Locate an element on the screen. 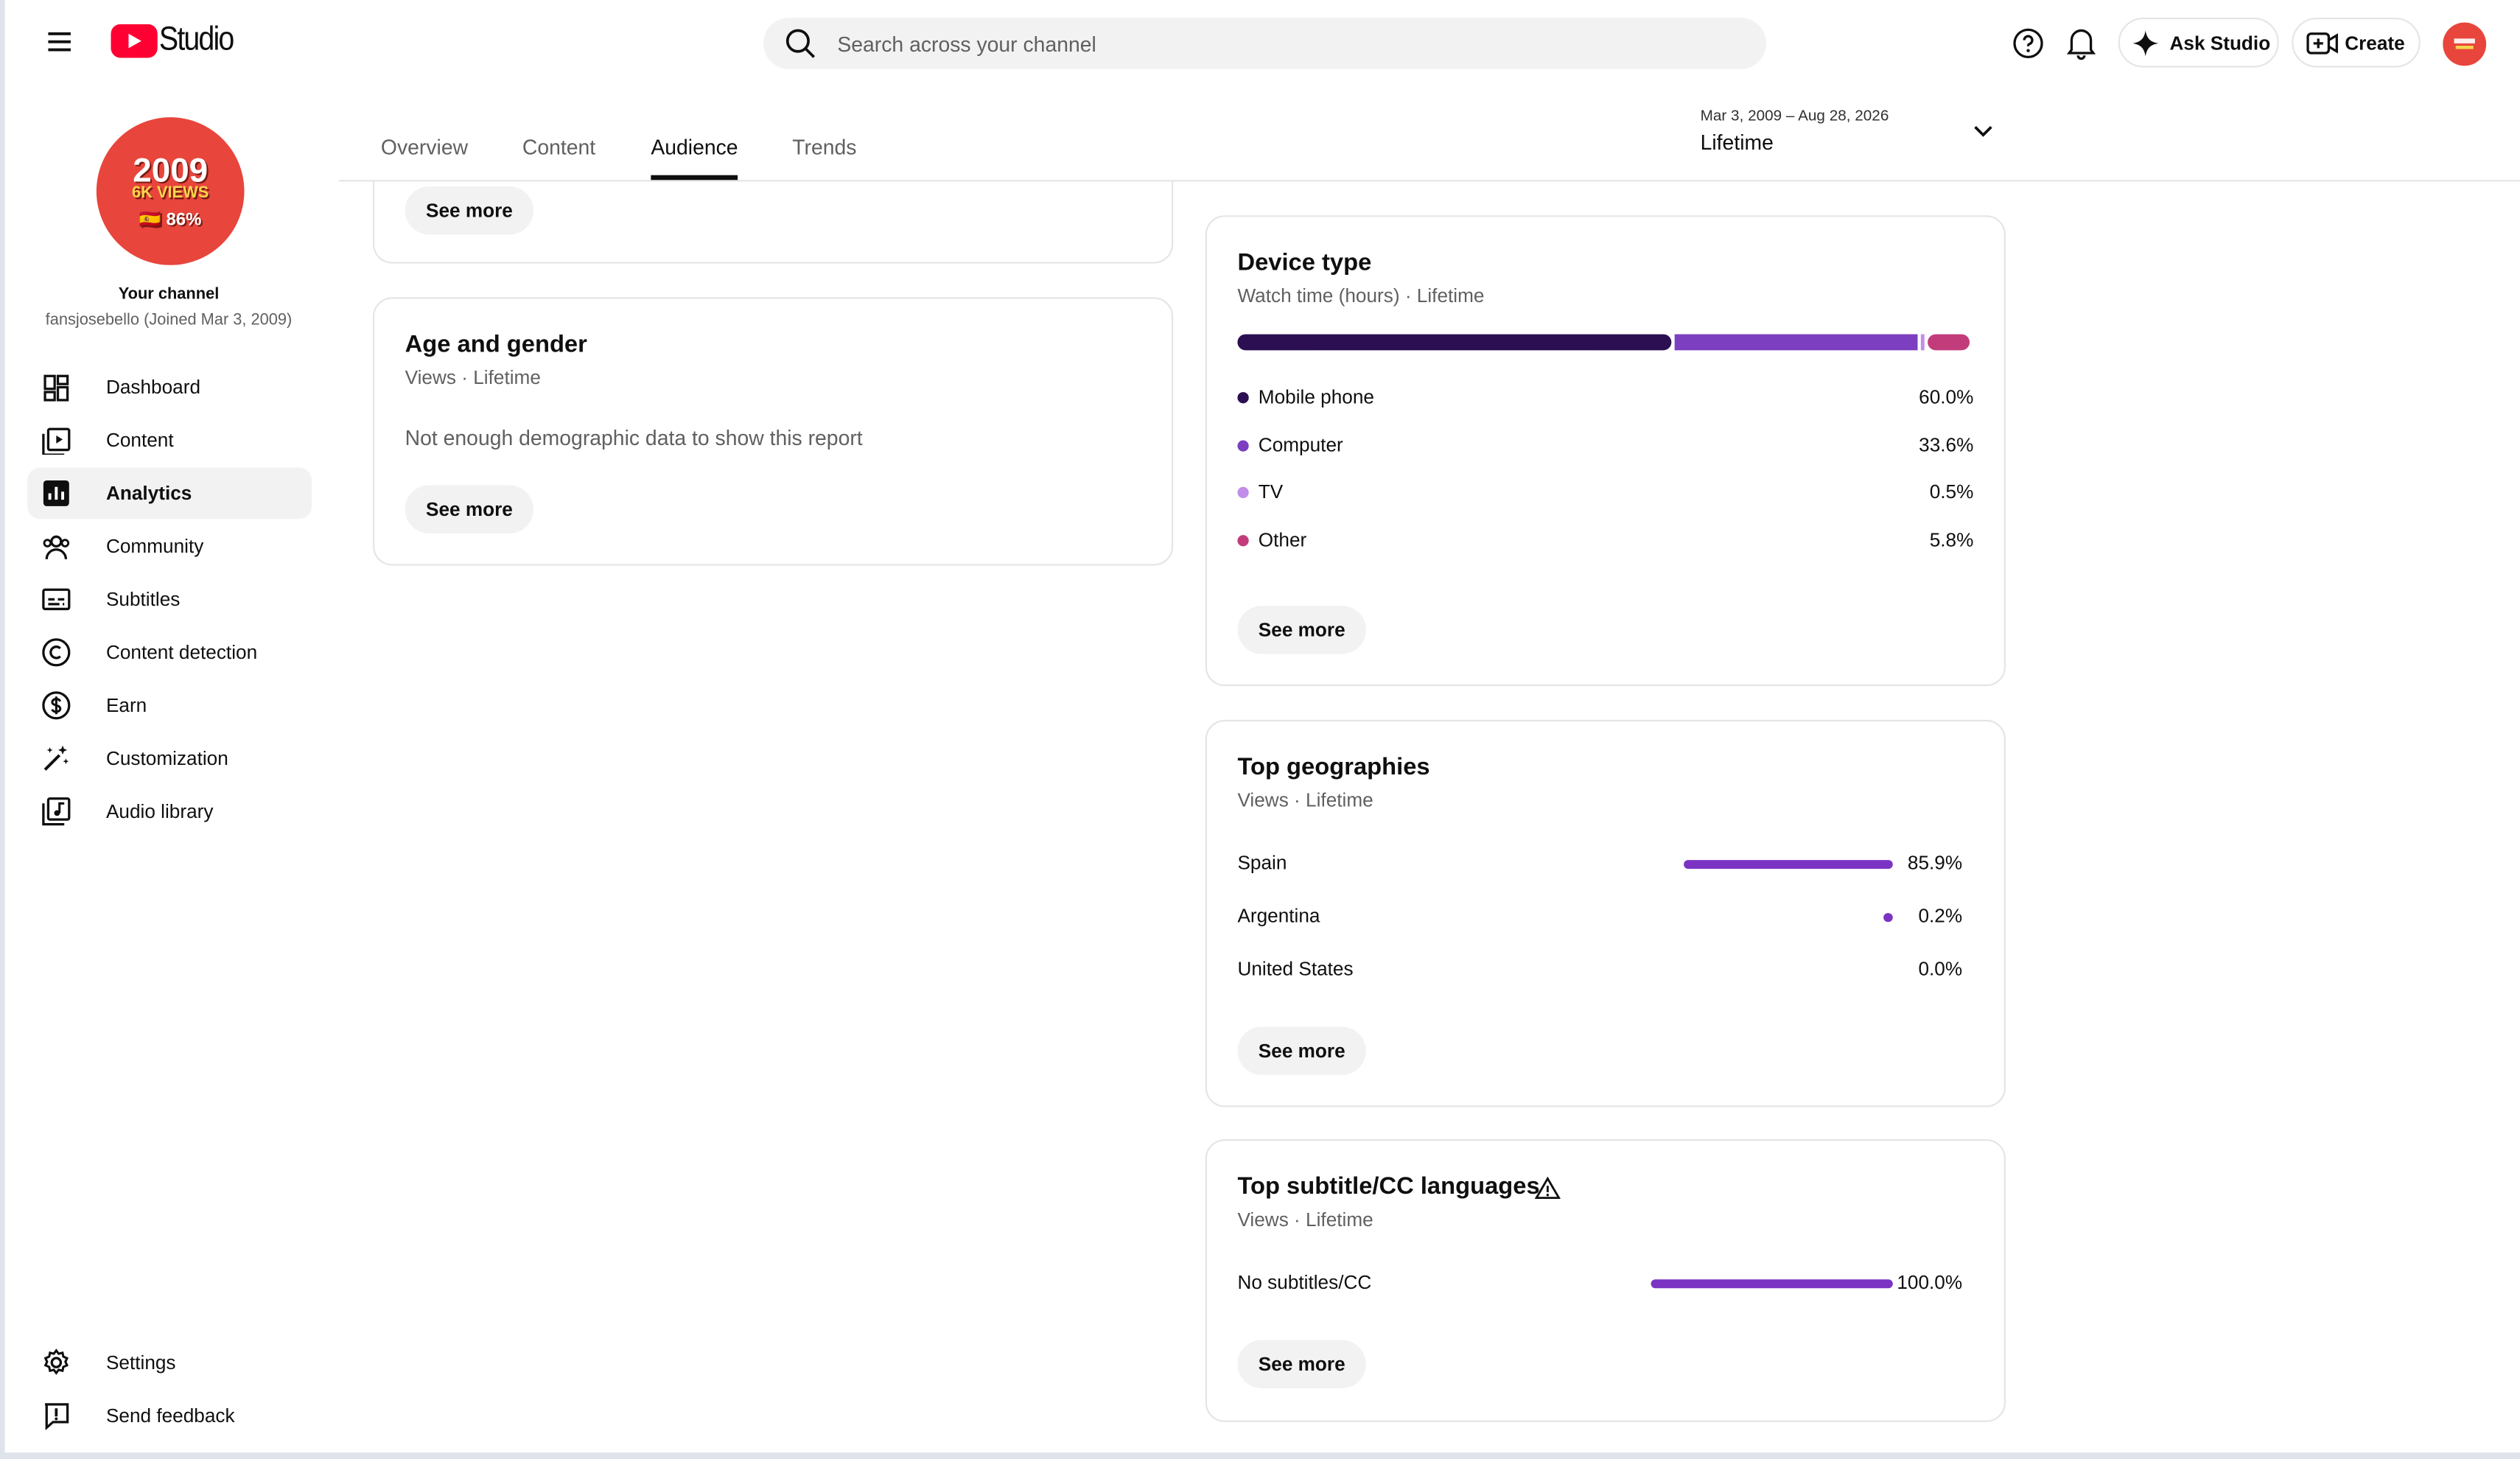 This screenshot has width=2520, height=1459. nav-label: Analytics is located at coordinates (148, 493).